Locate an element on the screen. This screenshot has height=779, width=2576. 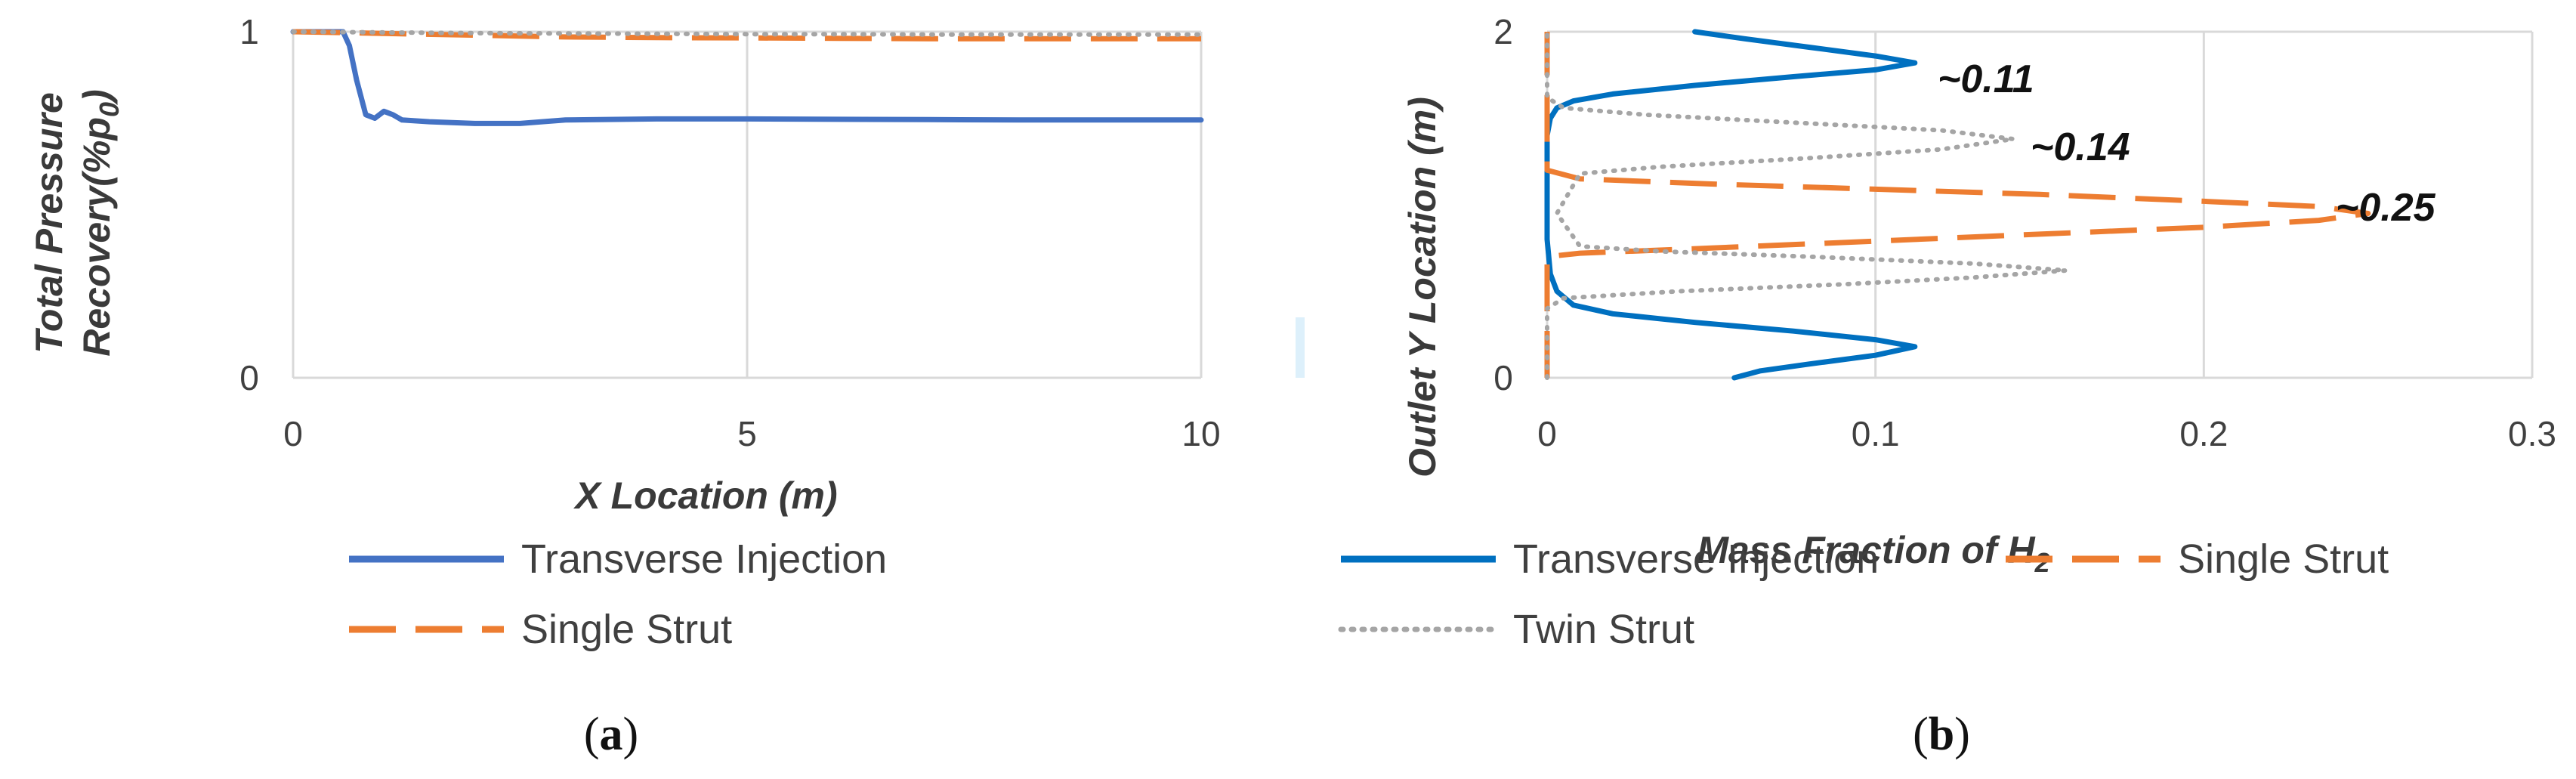
chart-b-series-group is located at coordinates (1957, 205).